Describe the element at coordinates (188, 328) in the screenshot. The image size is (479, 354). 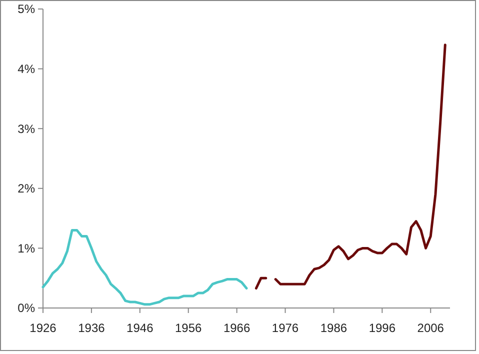
I see `x-tick-label: 1956` at that location.